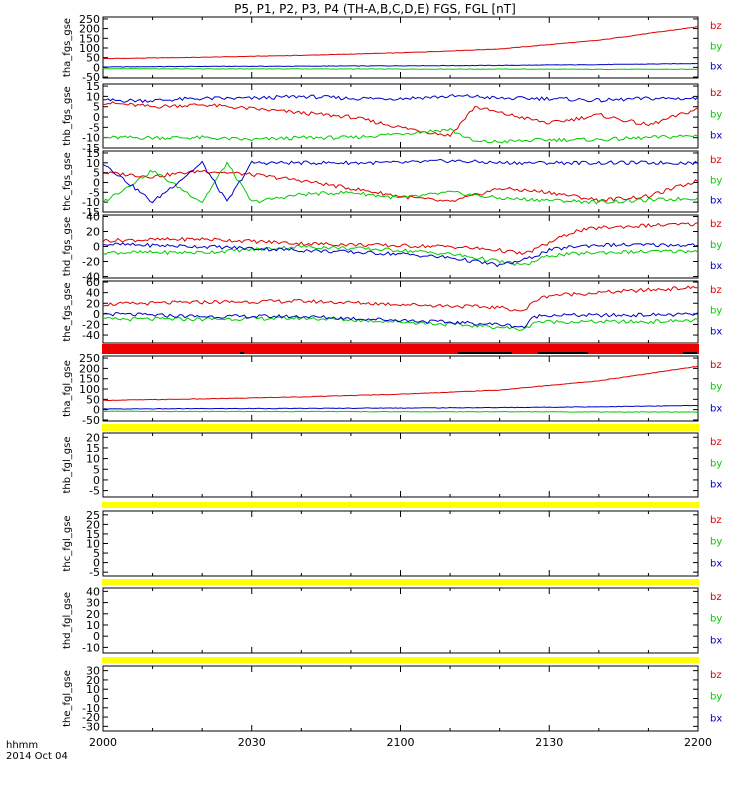 This screenshot has width=750, height=800. What do you see at coordinates (67, 311) in the screenshot?
I see `y-axis-label: the_fgs_gse` at bounding box center [67, 311].